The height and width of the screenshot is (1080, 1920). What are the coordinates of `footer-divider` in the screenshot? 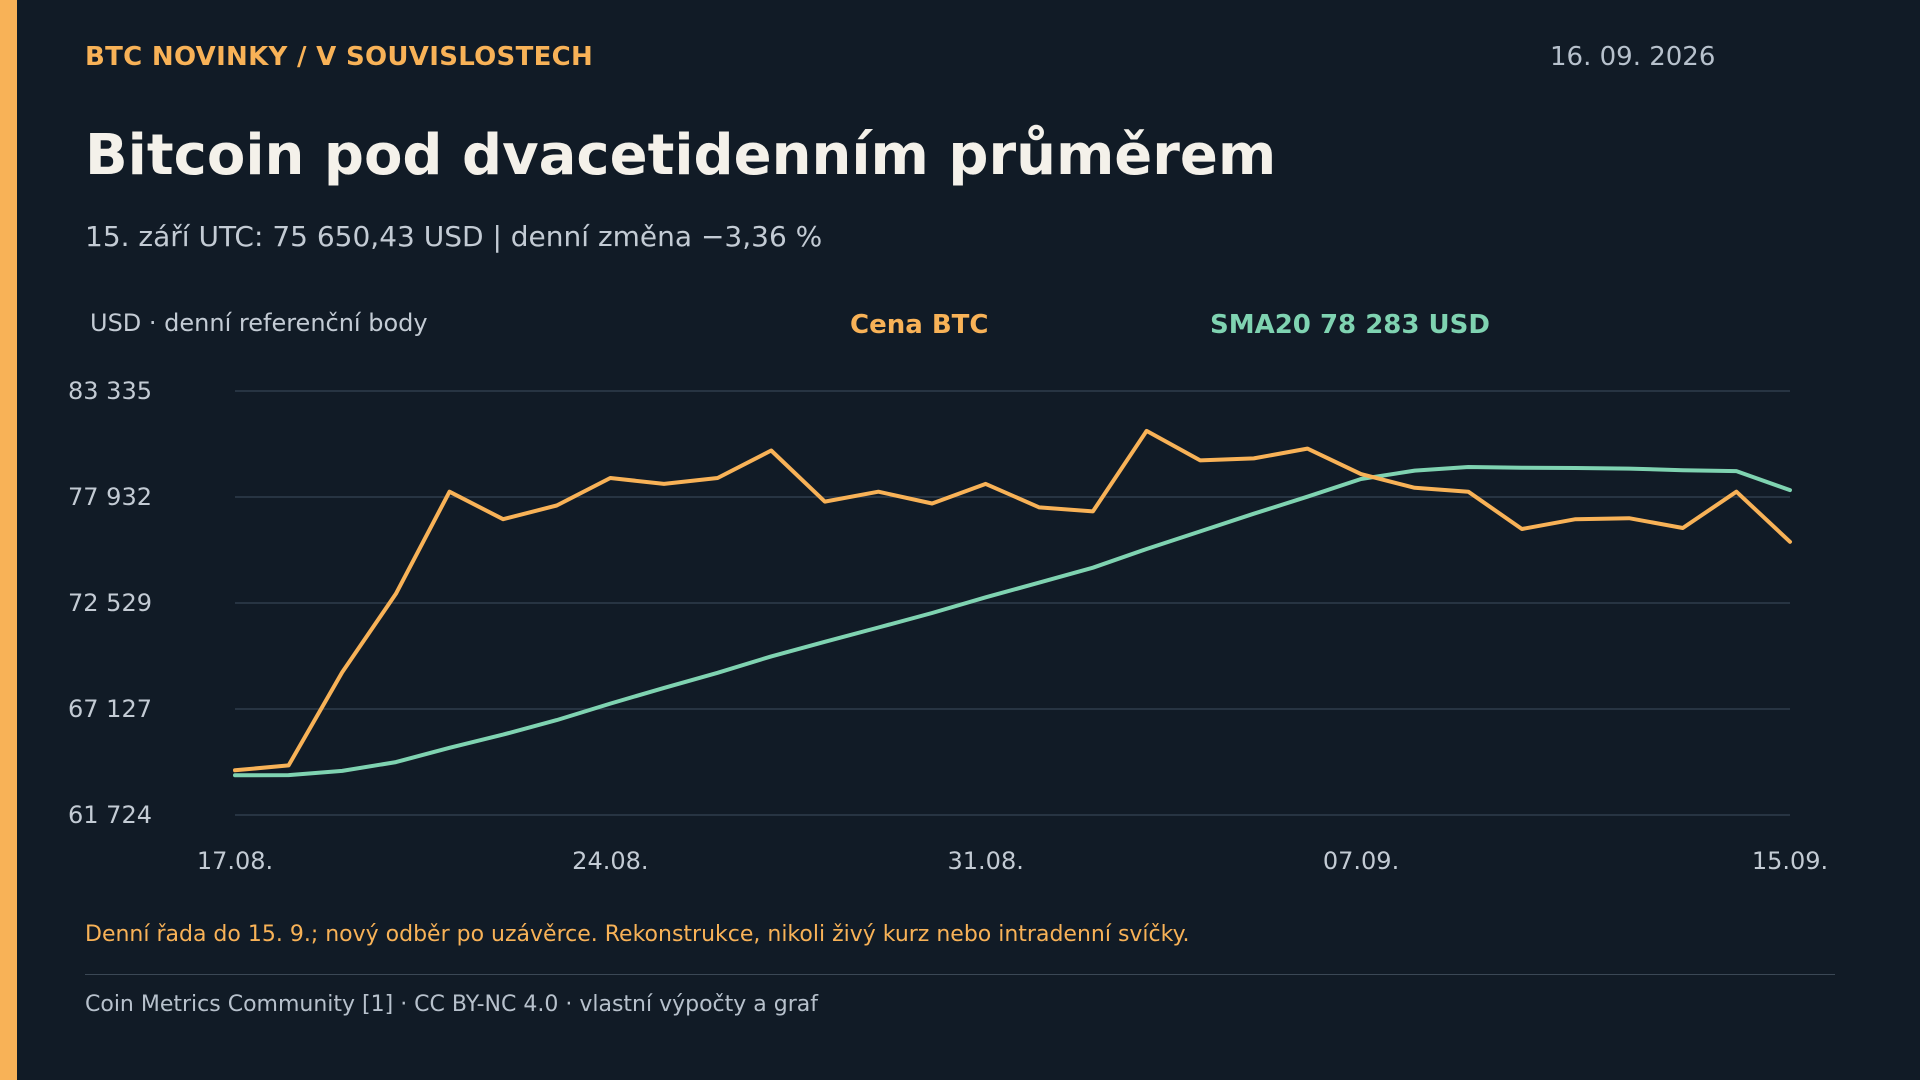 It's located at (960, 974).